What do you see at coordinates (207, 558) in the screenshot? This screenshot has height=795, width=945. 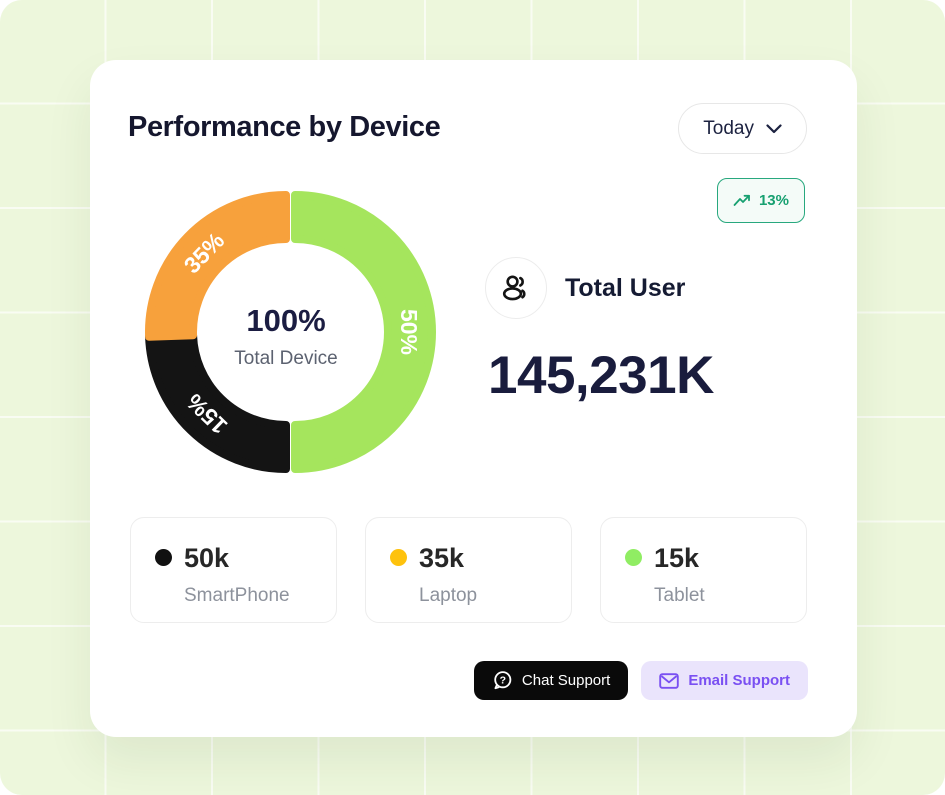 I see `smartphone-value: 50k` at bounding box center [207, 558].